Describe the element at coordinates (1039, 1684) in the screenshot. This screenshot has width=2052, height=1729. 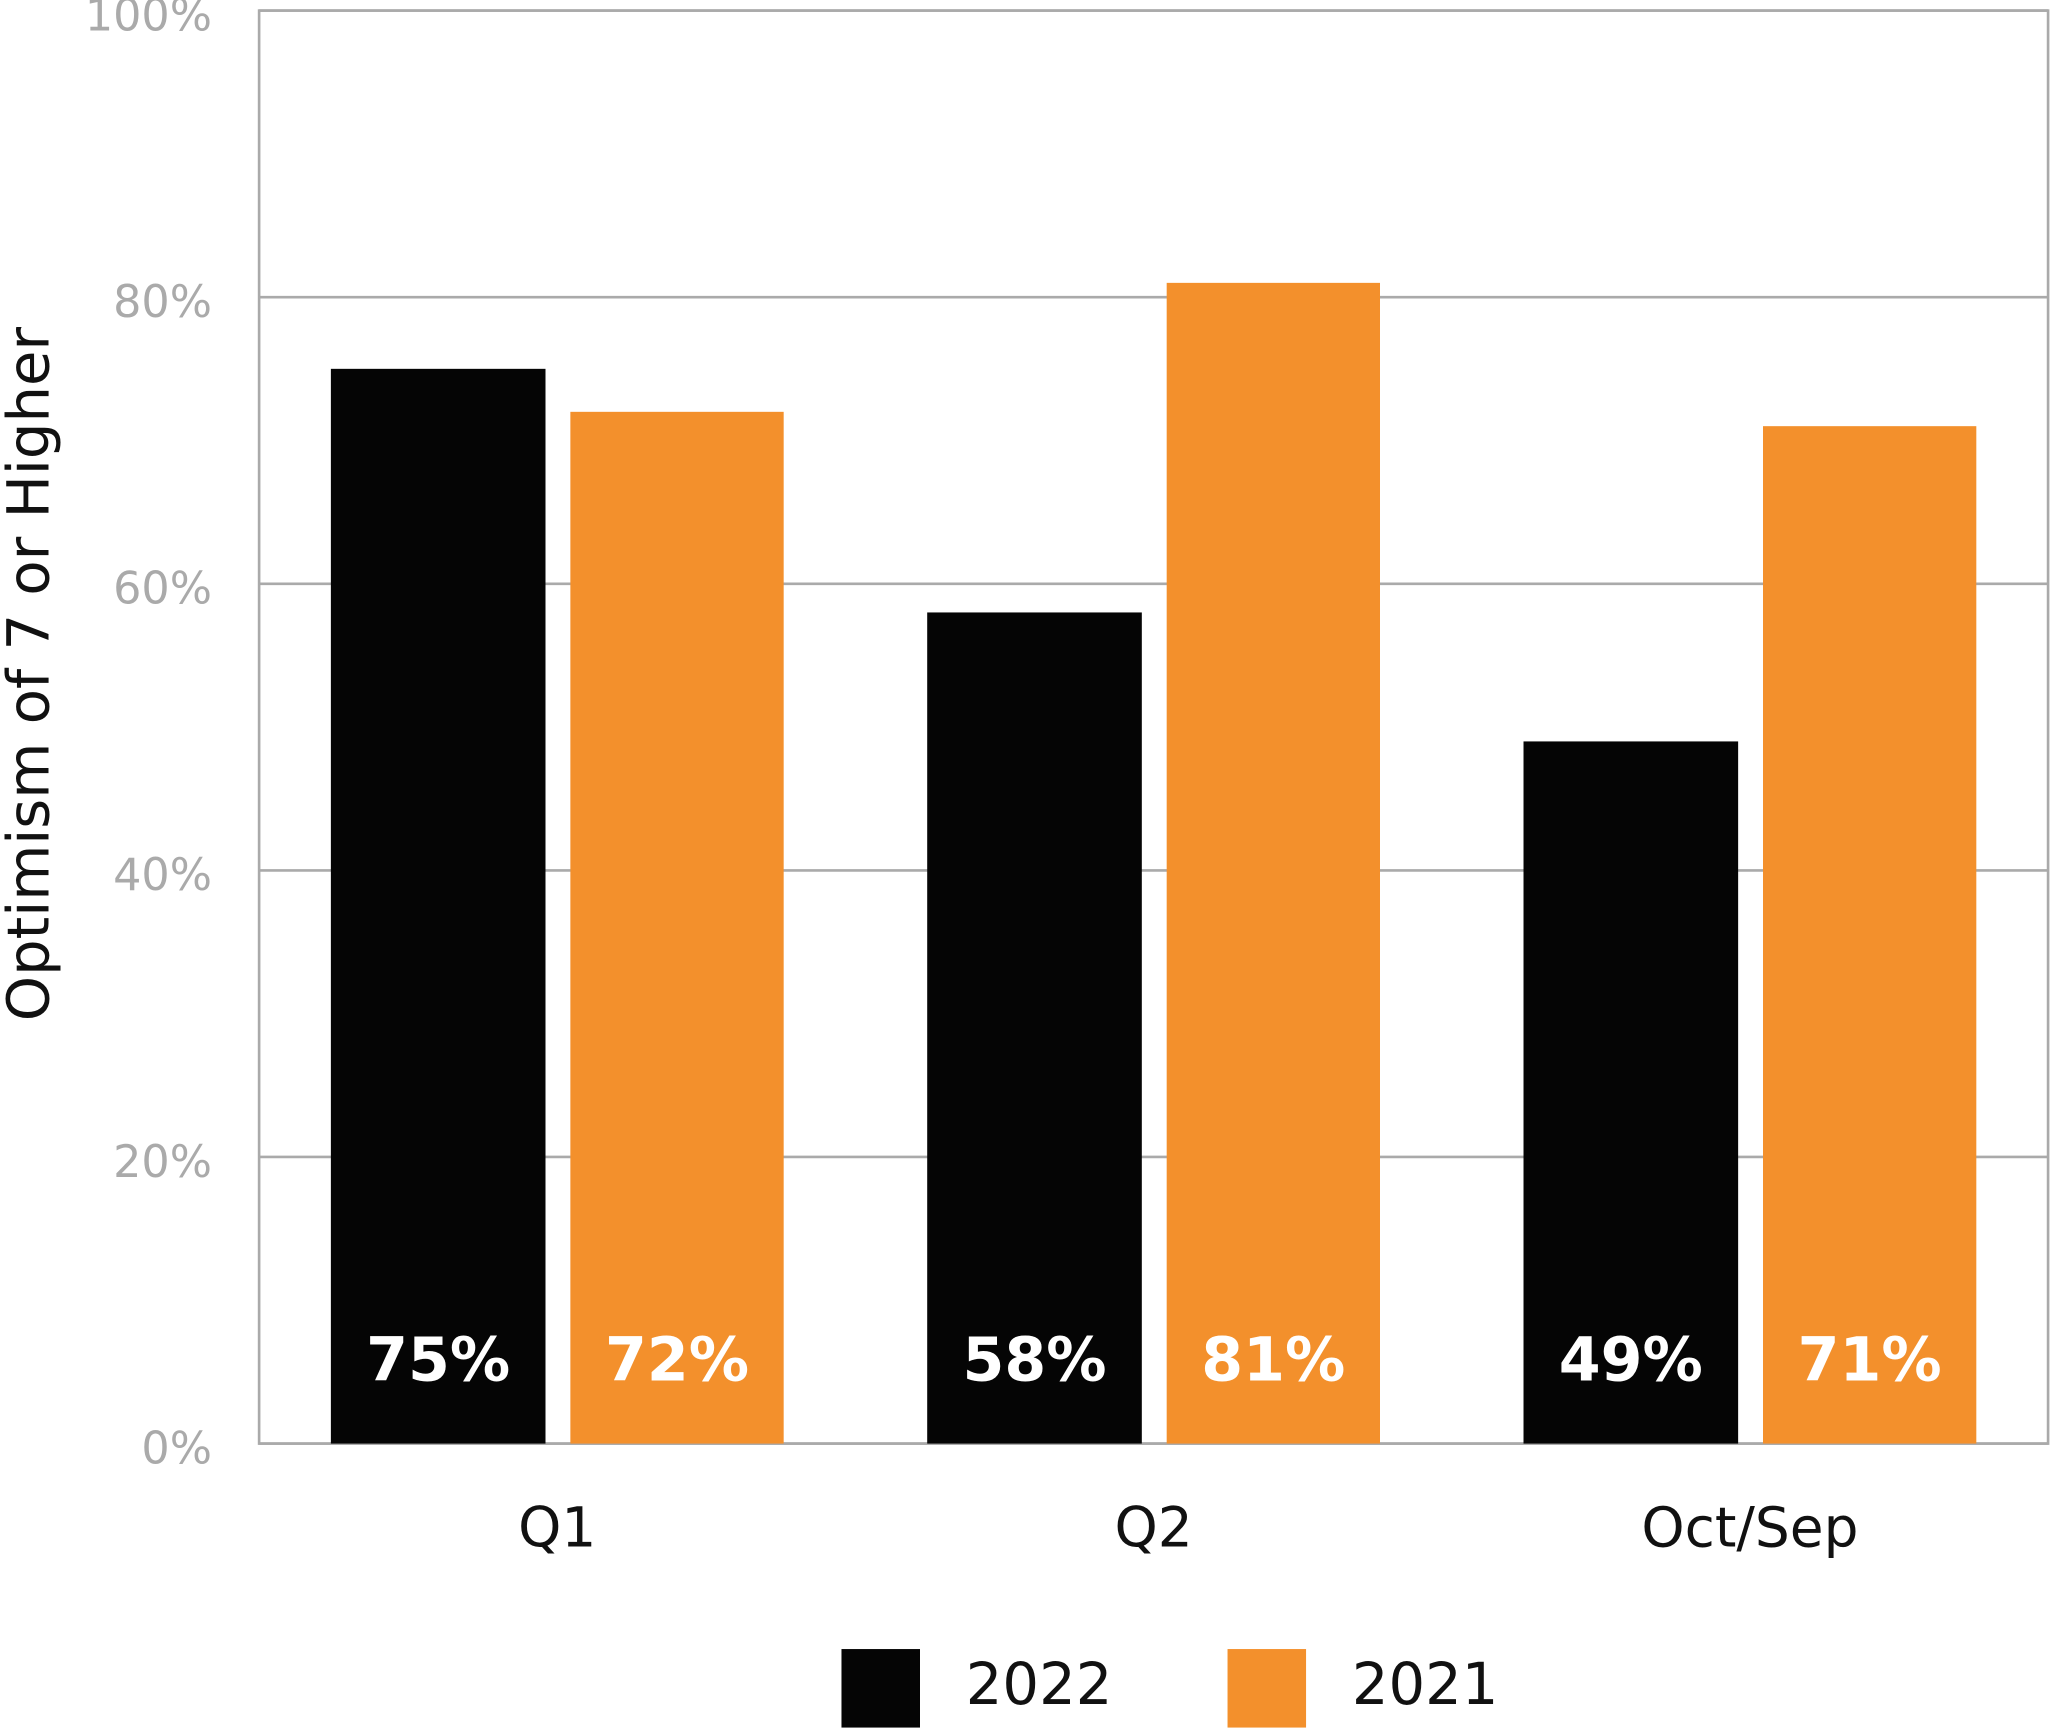
I see `legend-label: 2022` at that location.